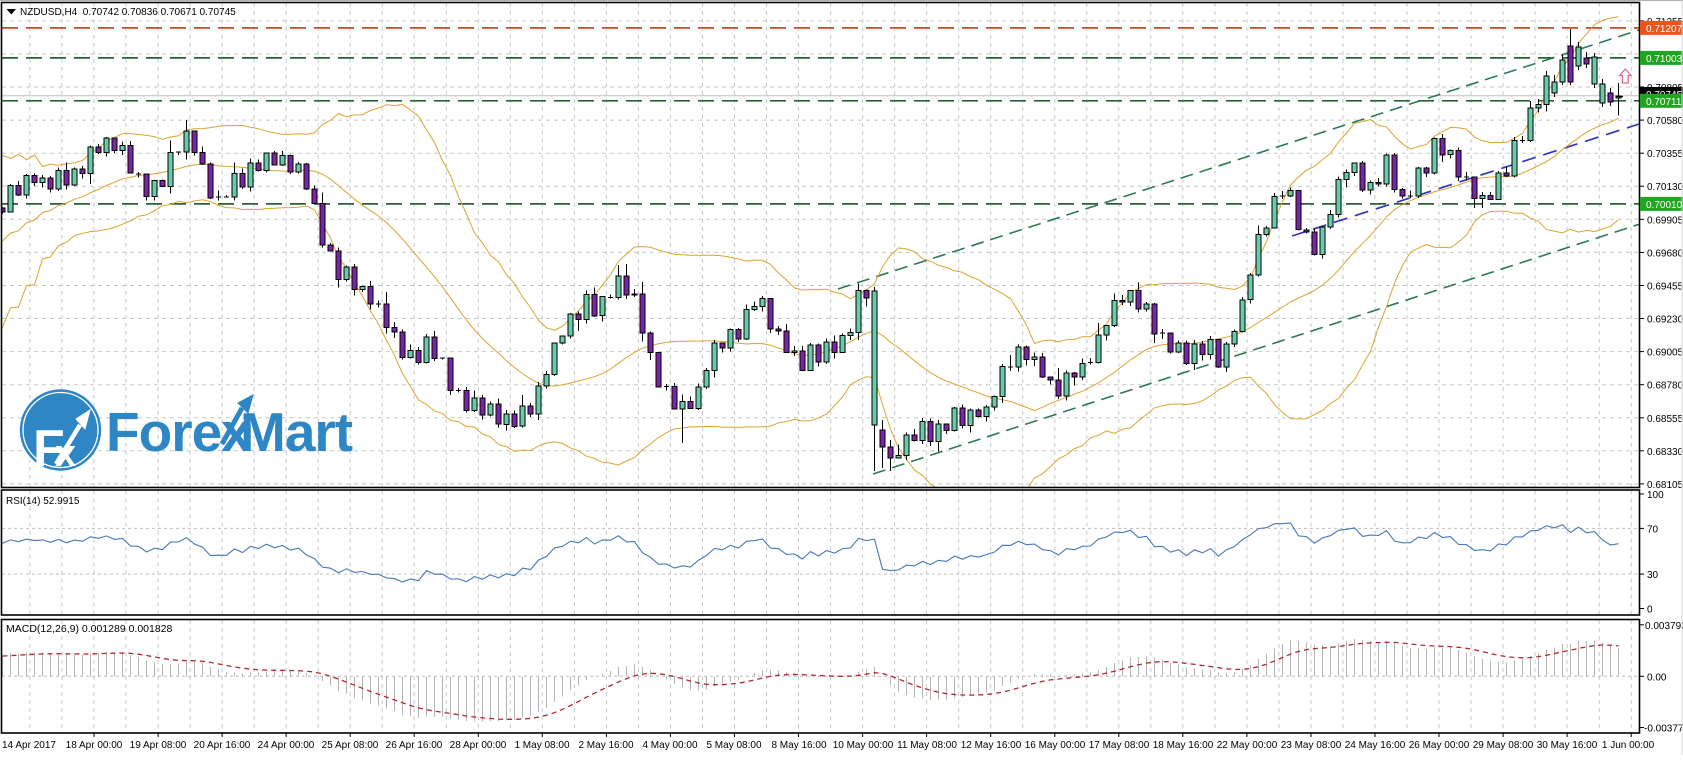 This screenshot has height=760, width=1683. What do you see at coordinates (1664, 205) in the screenshot?
I see `svg-text: 0.70010` at bounding box center [1664, 205].